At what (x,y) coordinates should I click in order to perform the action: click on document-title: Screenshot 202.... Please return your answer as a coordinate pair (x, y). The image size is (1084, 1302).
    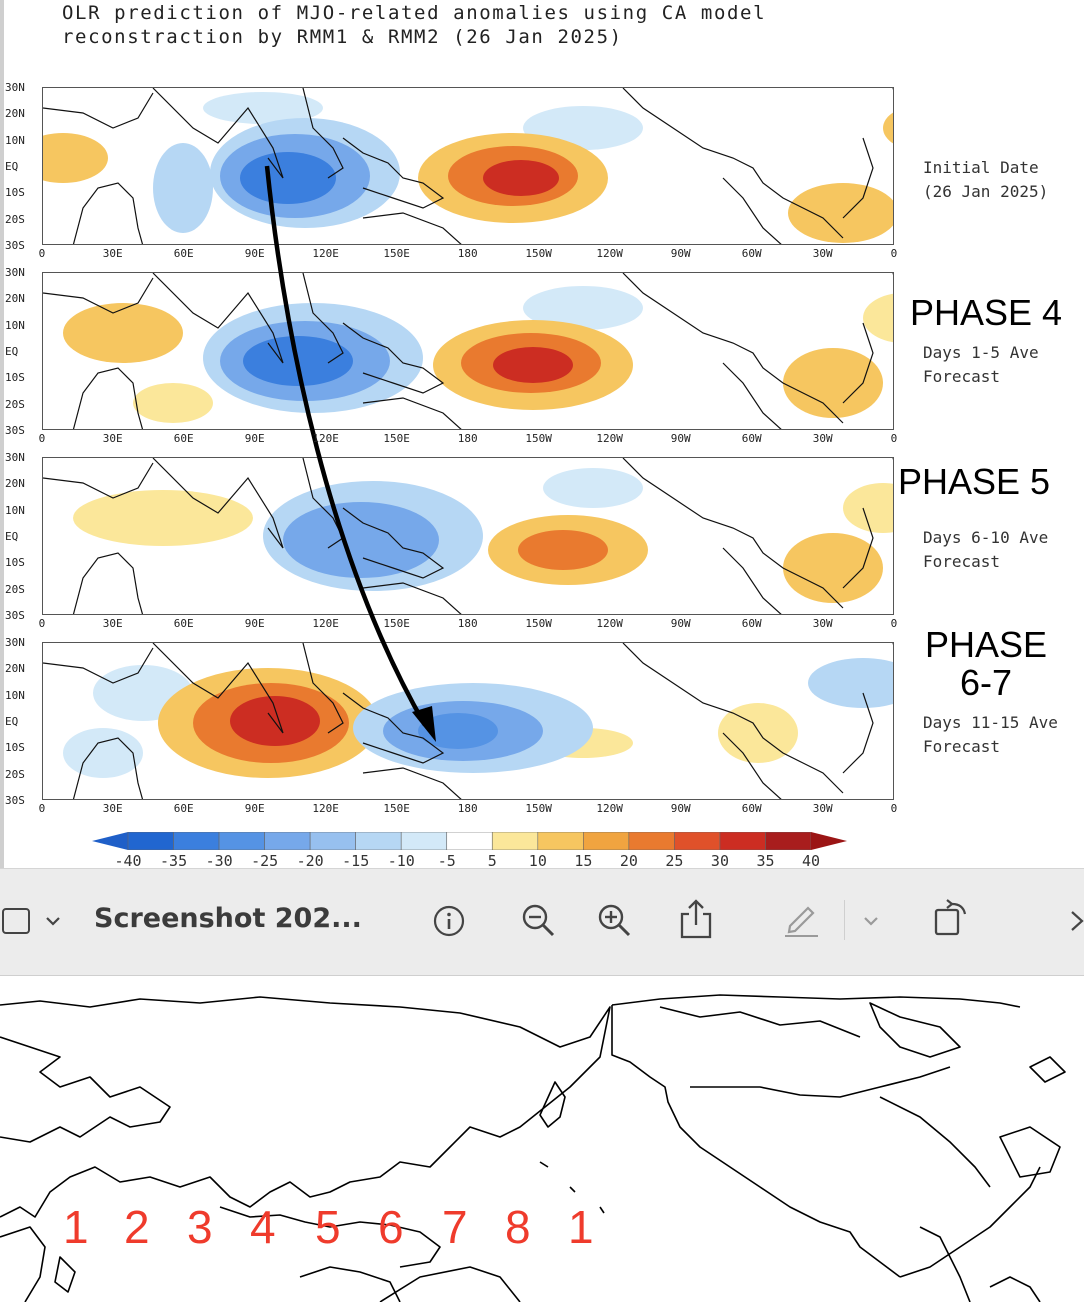
    Looking at the image, I should click on (228, 918).